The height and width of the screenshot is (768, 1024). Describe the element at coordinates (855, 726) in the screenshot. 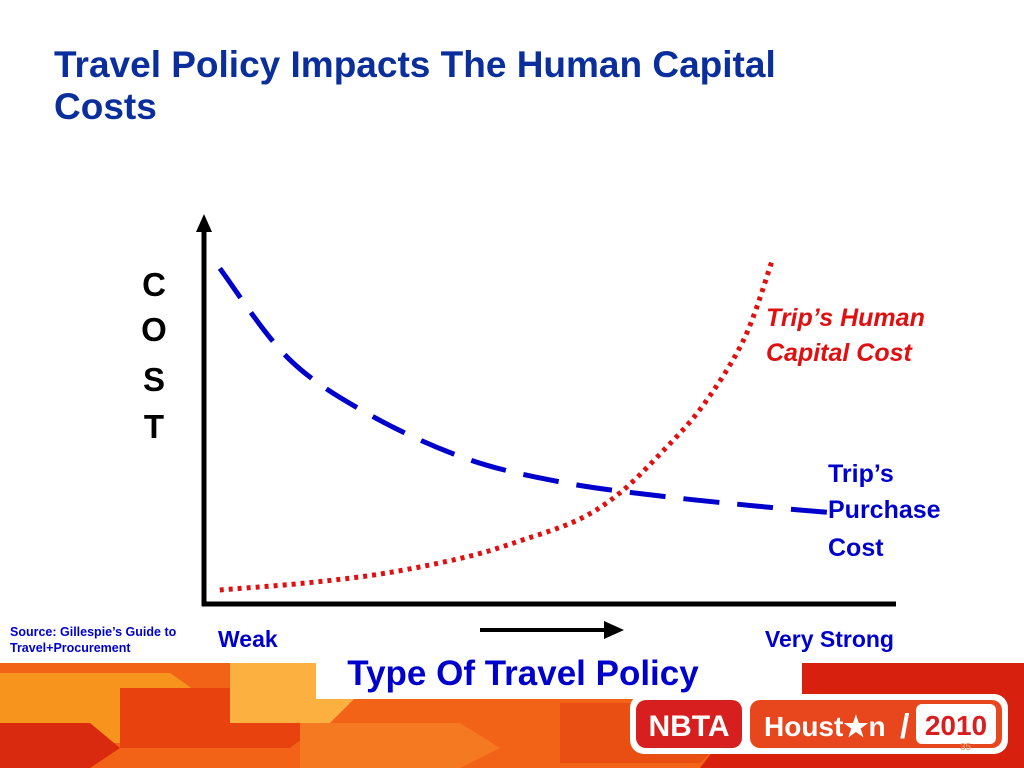

I see `star-icon: ★` at that location.